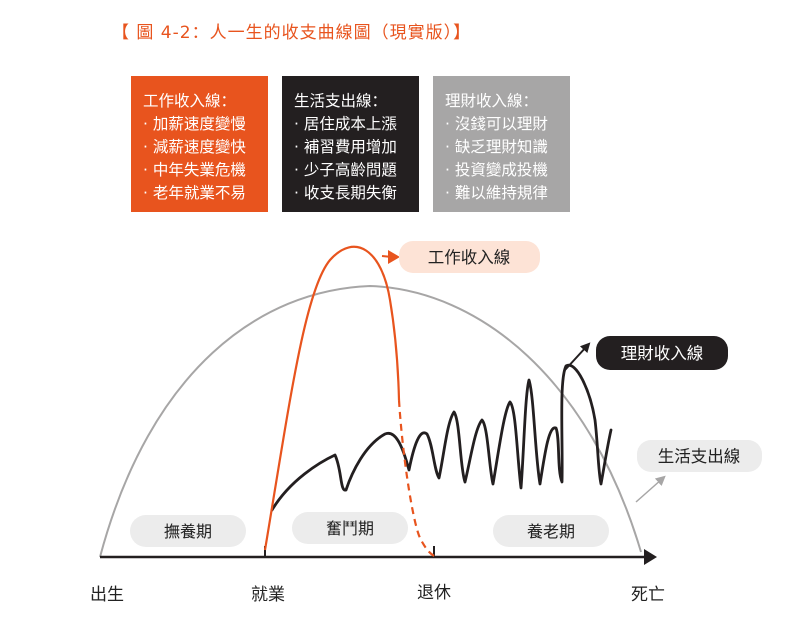  I want to click on box-heading: 工作收入線：, so click(190, 101).